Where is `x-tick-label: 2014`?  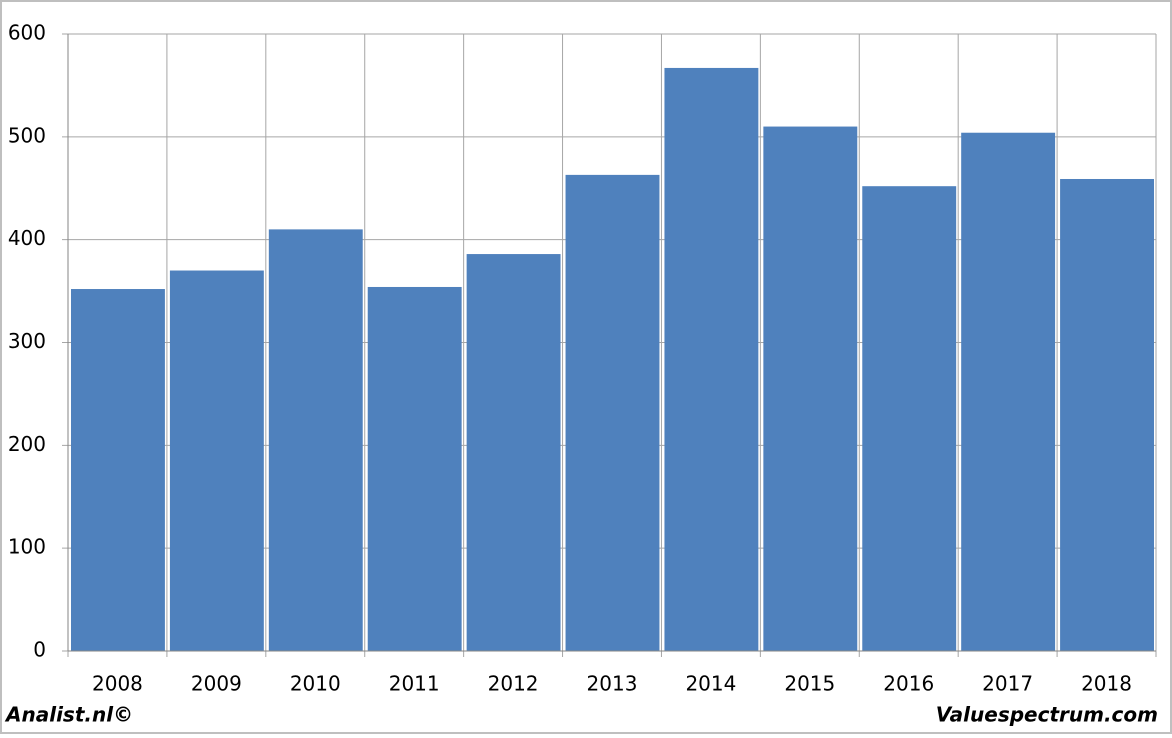 x-tick-label: 2014 is located at coordinates (710, 684).